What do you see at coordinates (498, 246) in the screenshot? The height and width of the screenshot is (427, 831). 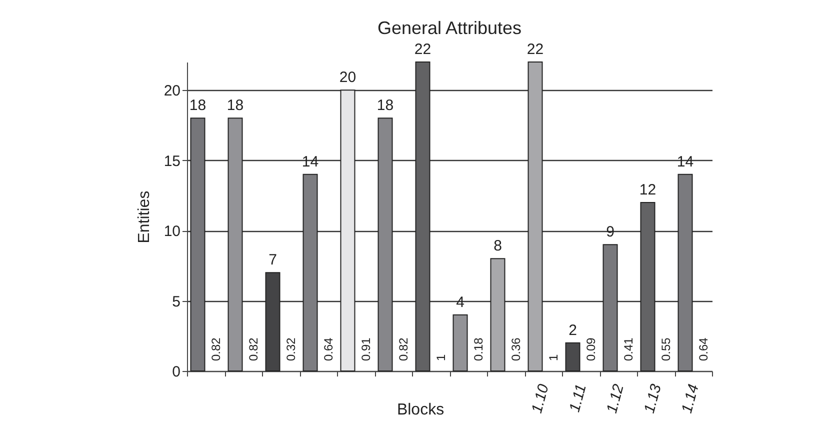 I see `data-label: 8` at bounding box center [498, 246].